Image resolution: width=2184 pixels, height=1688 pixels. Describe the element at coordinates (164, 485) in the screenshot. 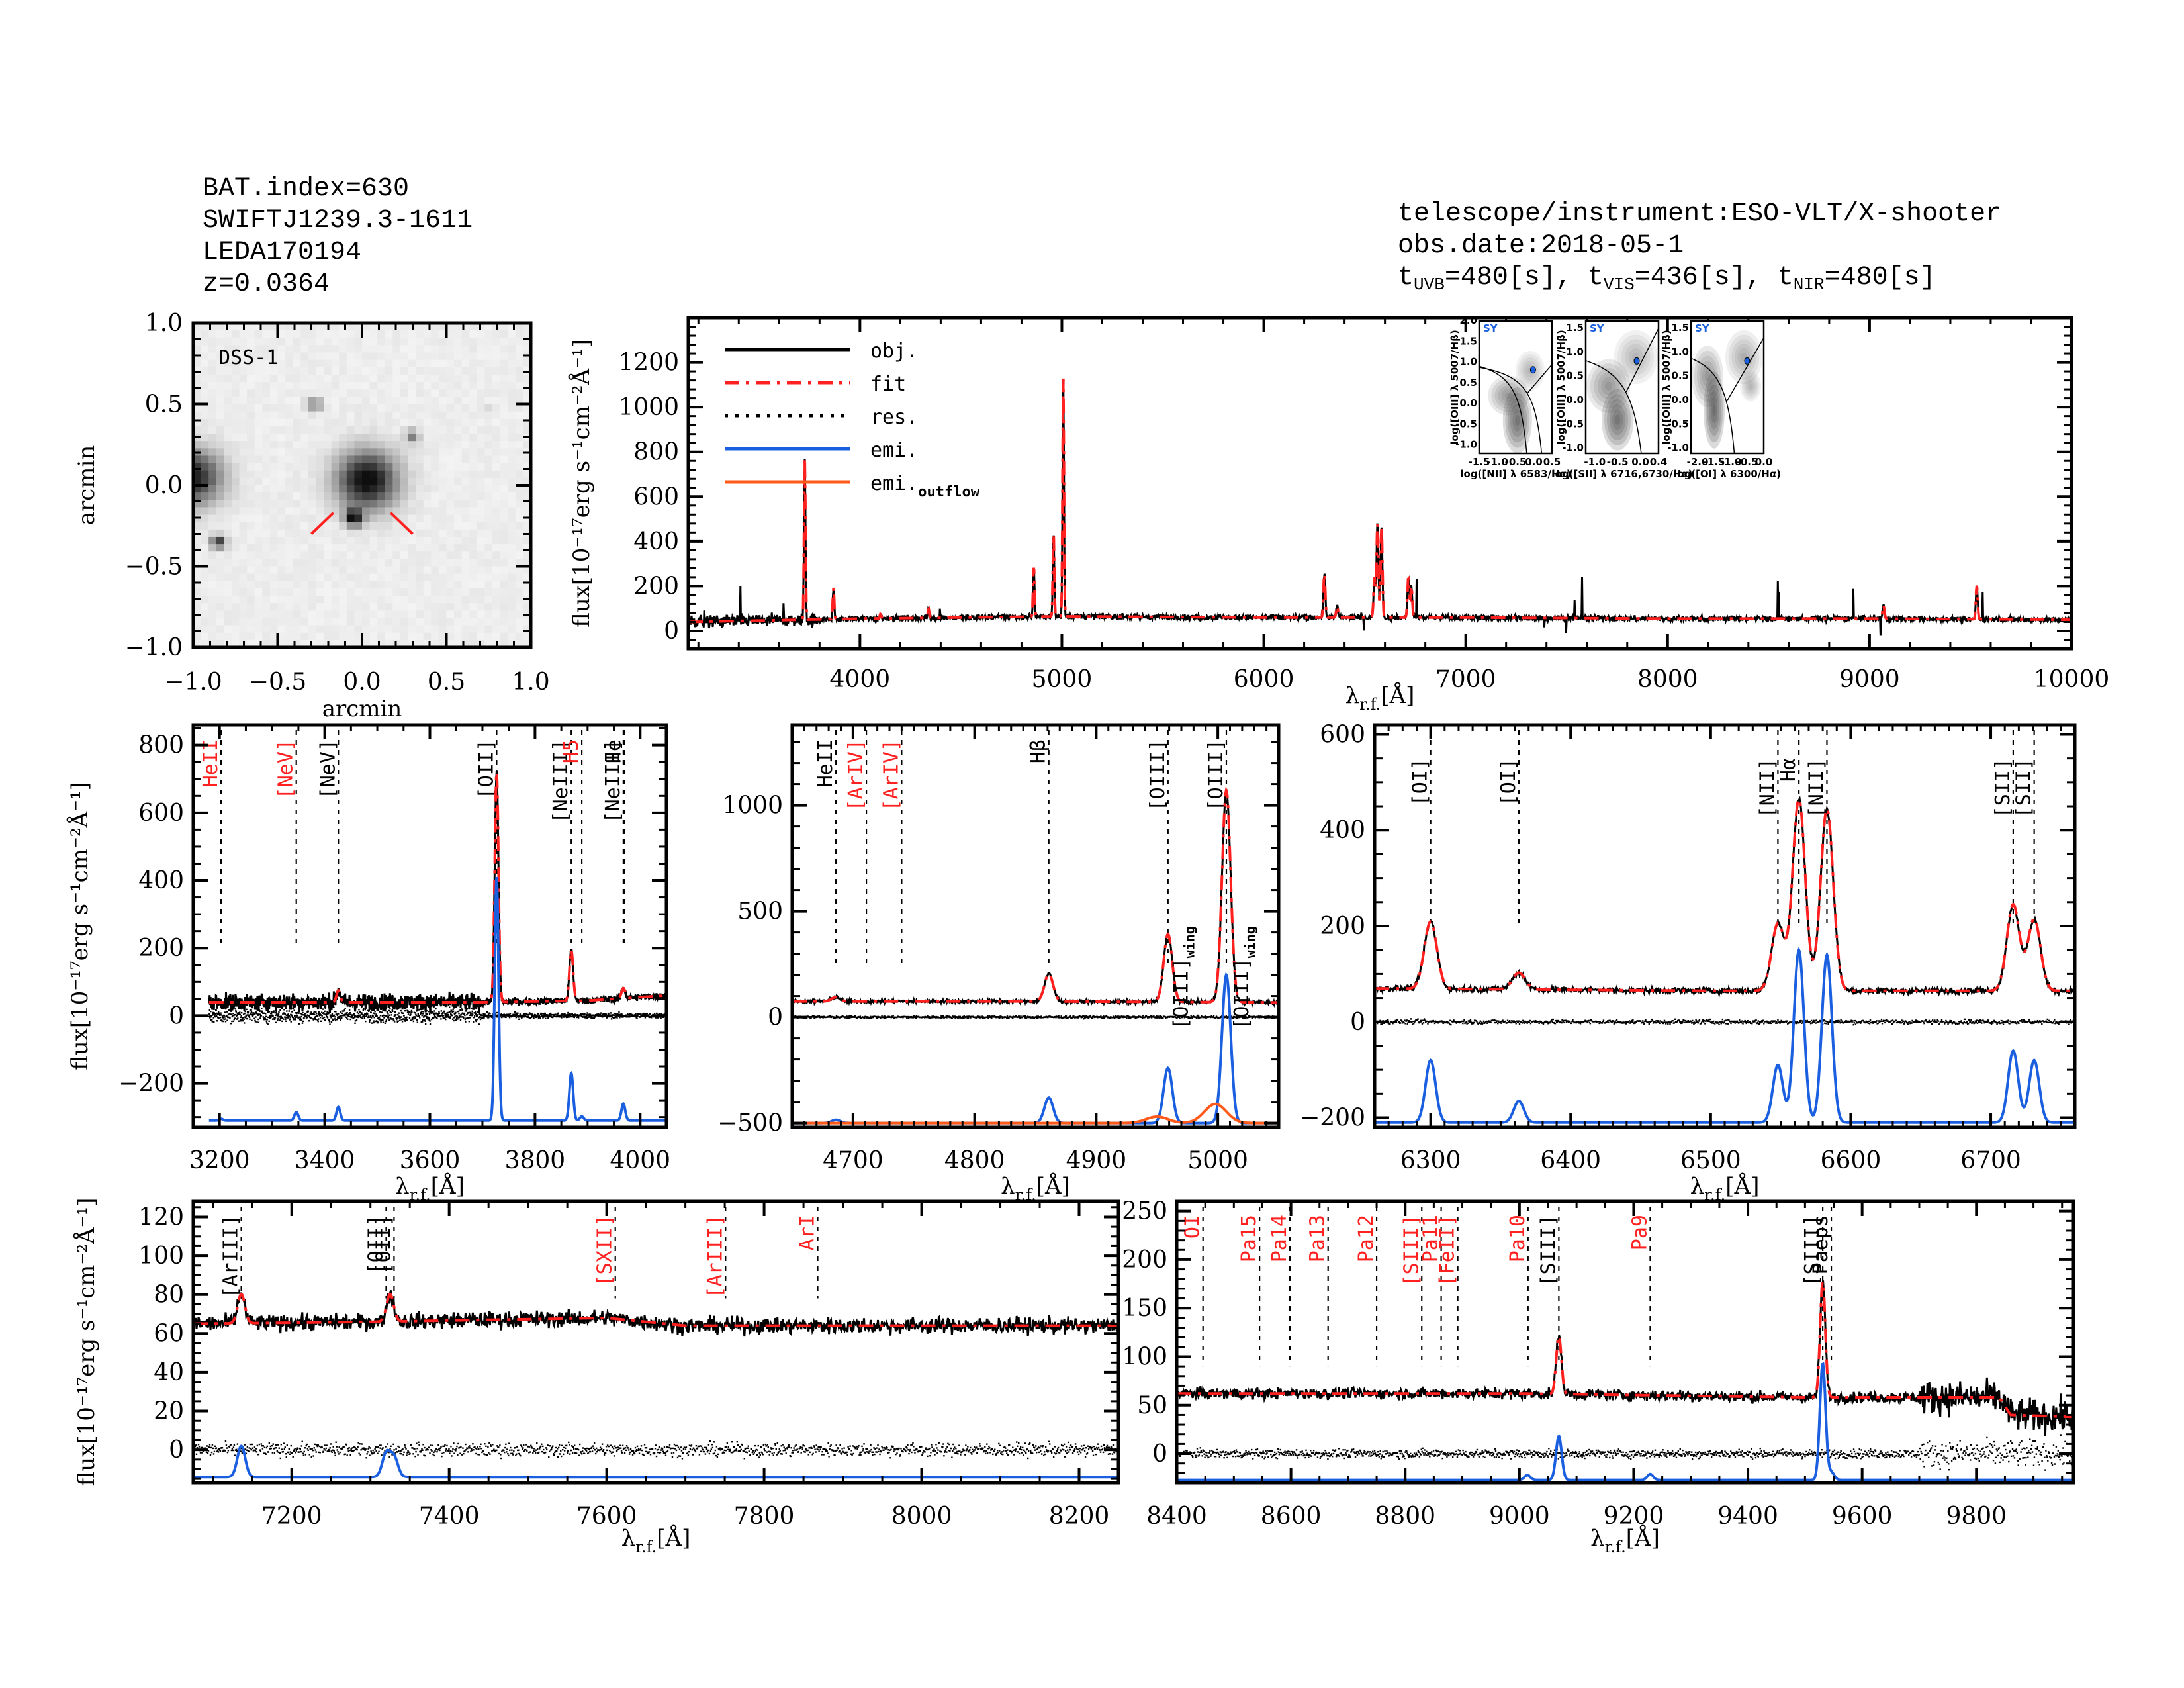

I see `y-tick-label: 0.0` at that location.